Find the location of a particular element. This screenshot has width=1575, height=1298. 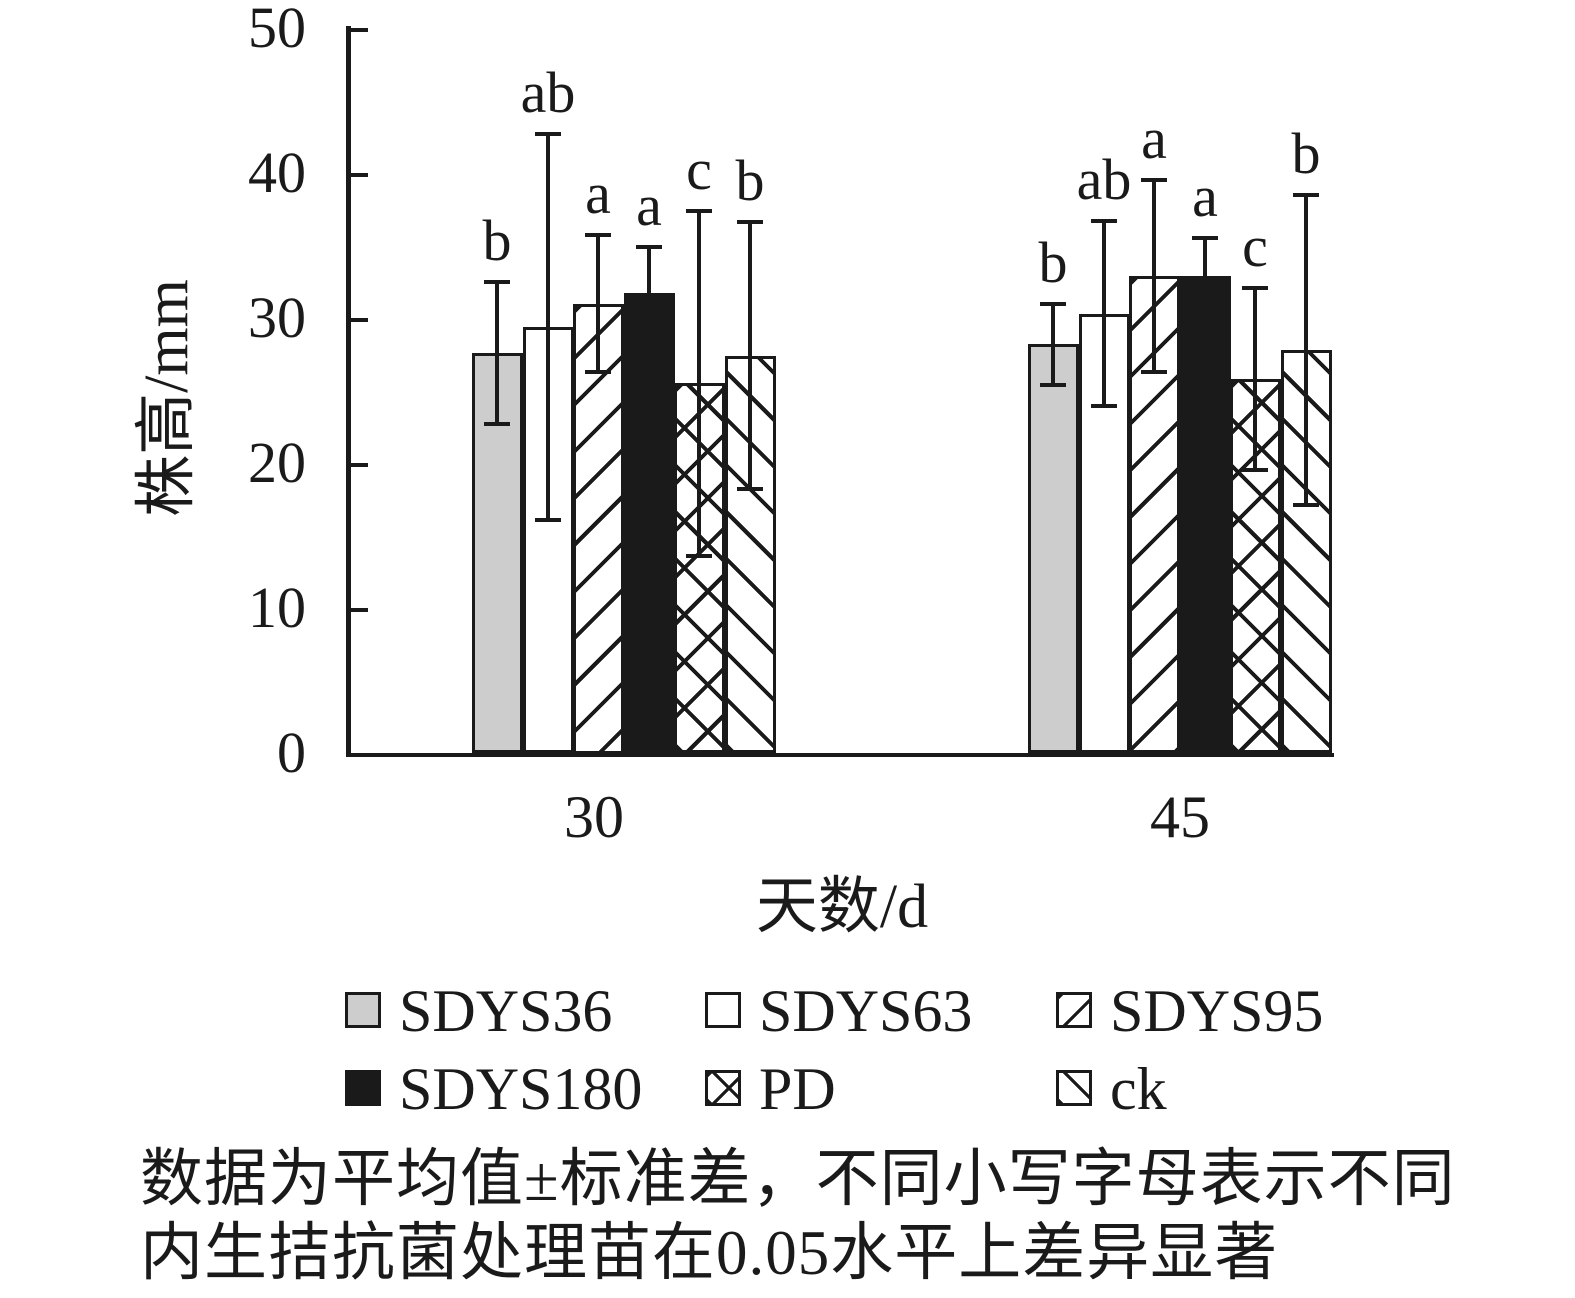

footnote-line-2: 内生拮抗菌处理苗在0.05水平上差异显著 is located at coordinates (709, 1253).